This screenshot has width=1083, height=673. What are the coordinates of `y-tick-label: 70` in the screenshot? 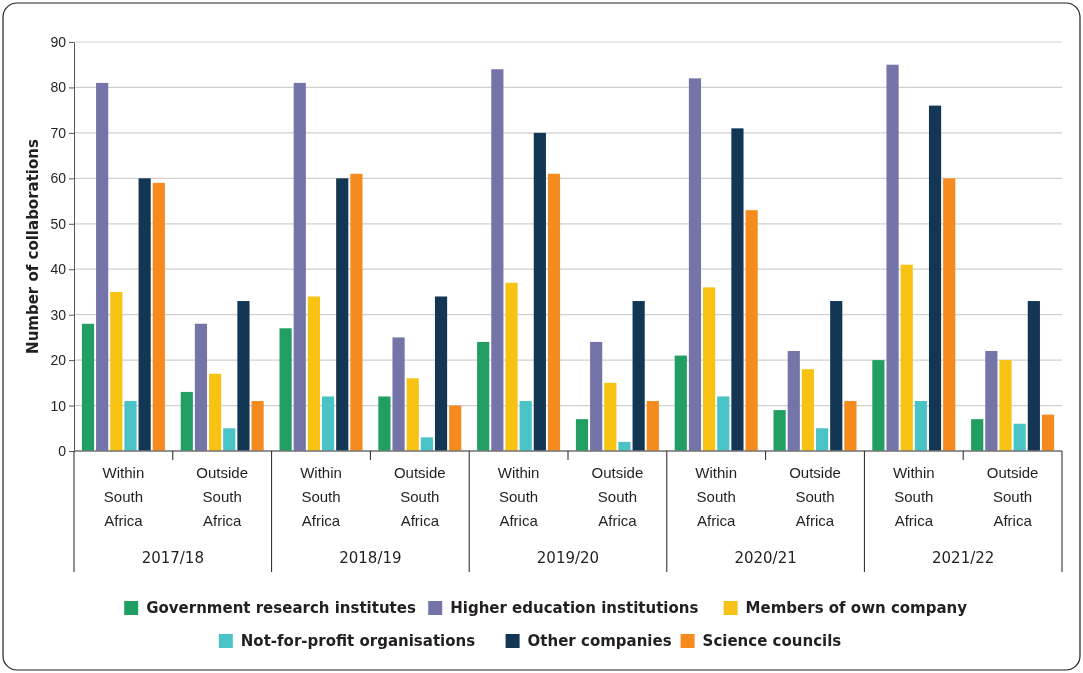 It's located at (58, 132).